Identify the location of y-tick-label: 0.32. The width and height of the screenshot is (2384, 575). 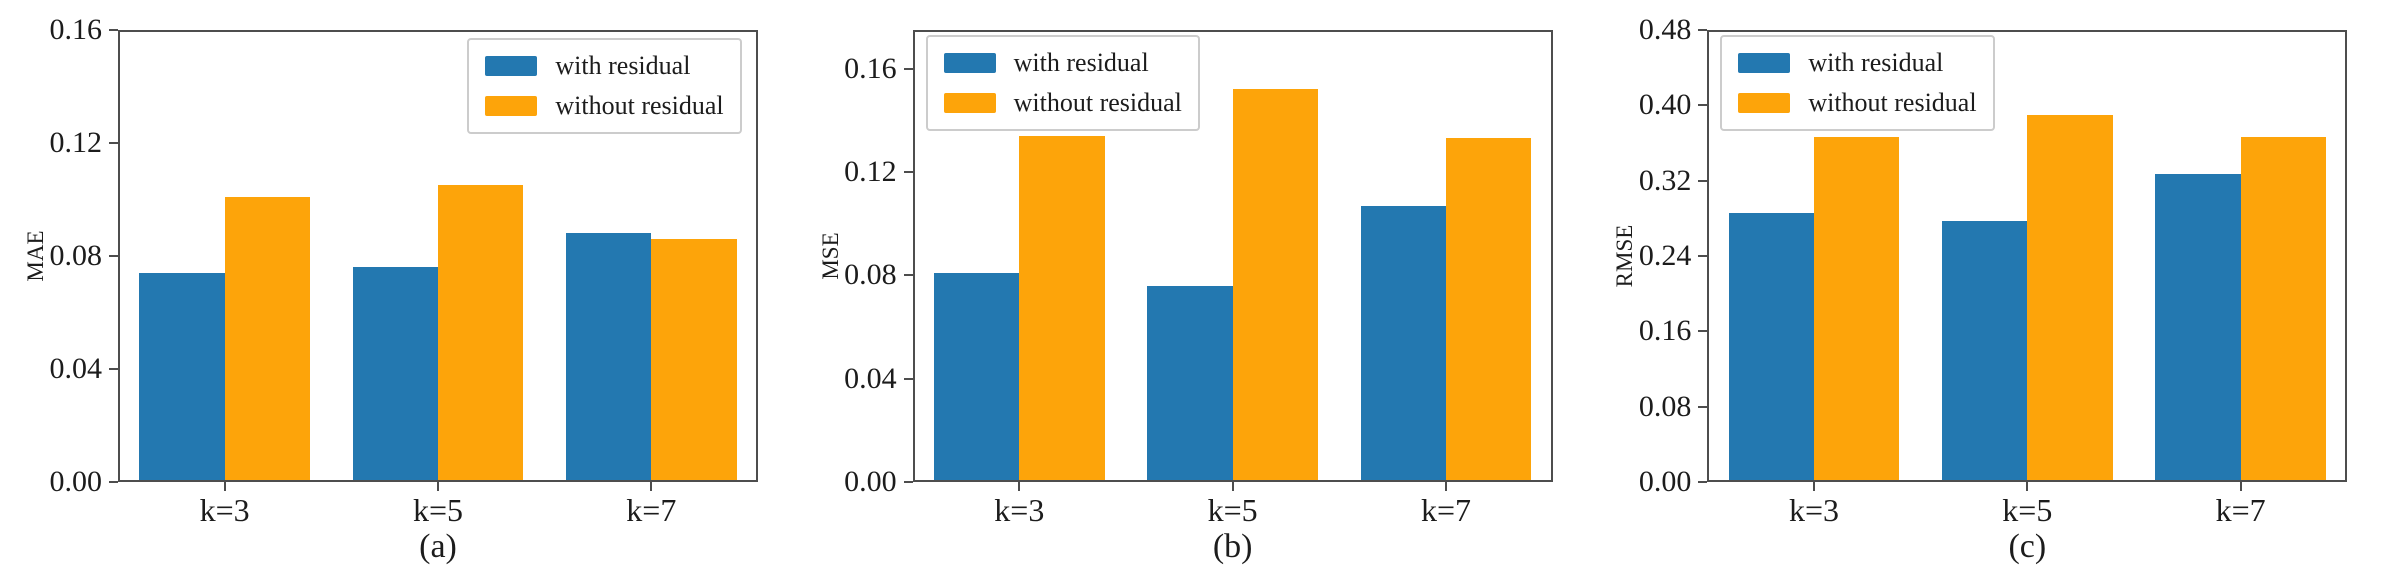
(1665, 180).